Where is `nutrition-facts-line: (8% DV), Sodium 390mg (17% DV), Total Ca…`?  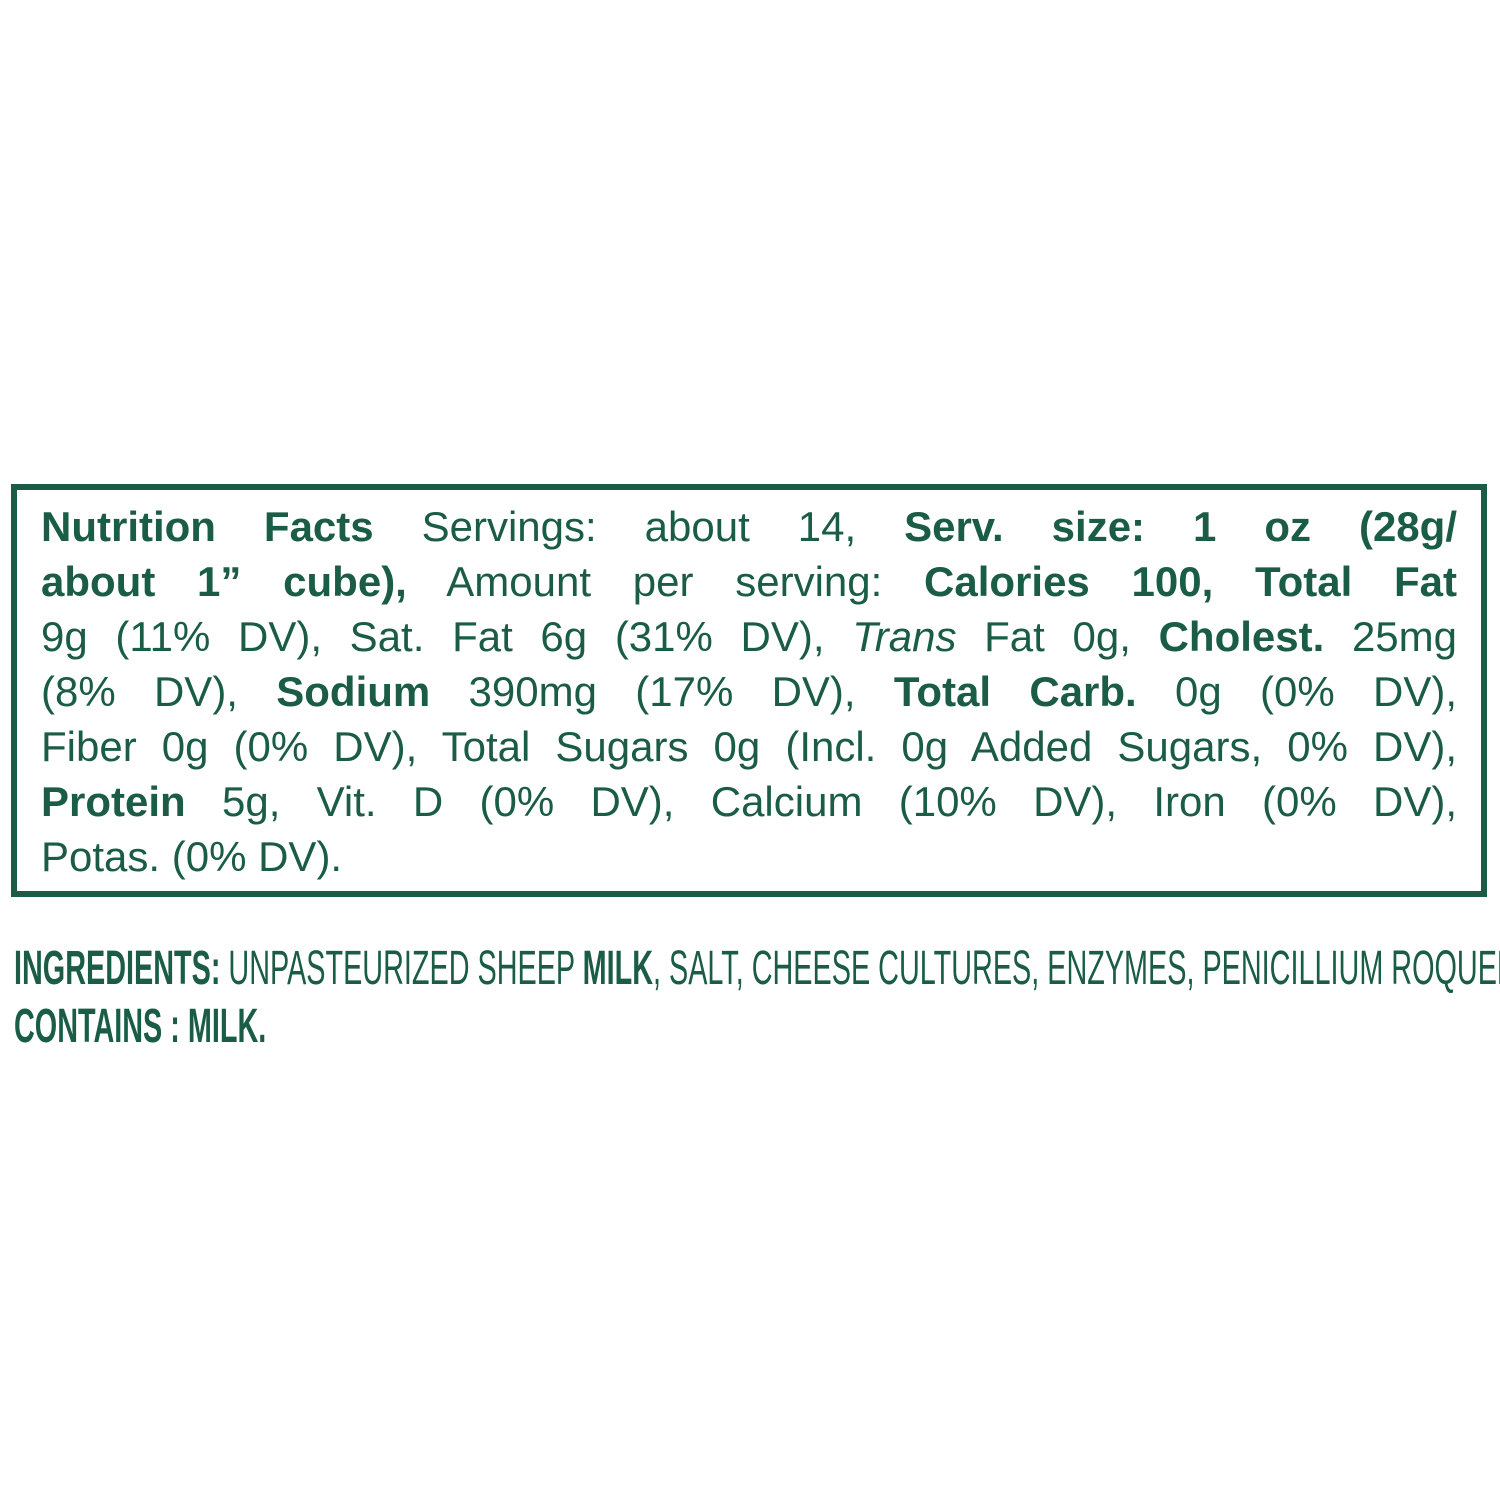
nutrition-facts-line: (8% DV), Sodium 390mg (17% DV), Total Ca… is located at coordinates (749, 691).